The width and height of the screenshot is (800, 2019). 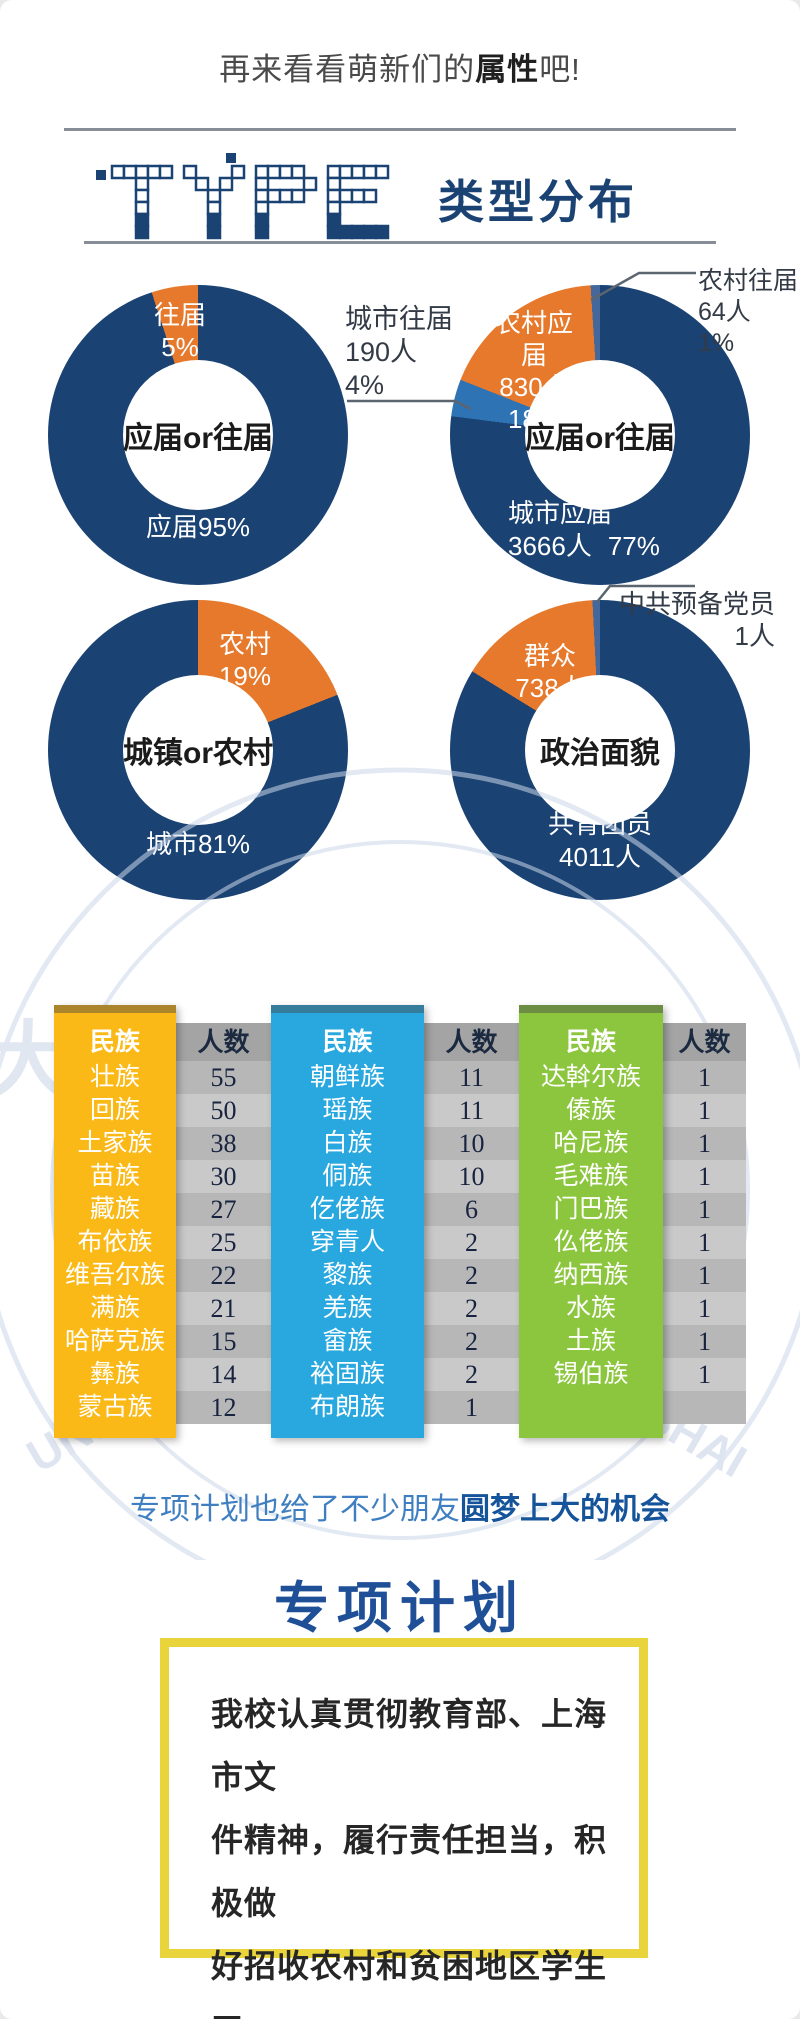 What do you see at coordinates (591, 1176) in the screenshot?
I see `ethnic-name-cell: 毛难族` at bounding box center [591, 1176].